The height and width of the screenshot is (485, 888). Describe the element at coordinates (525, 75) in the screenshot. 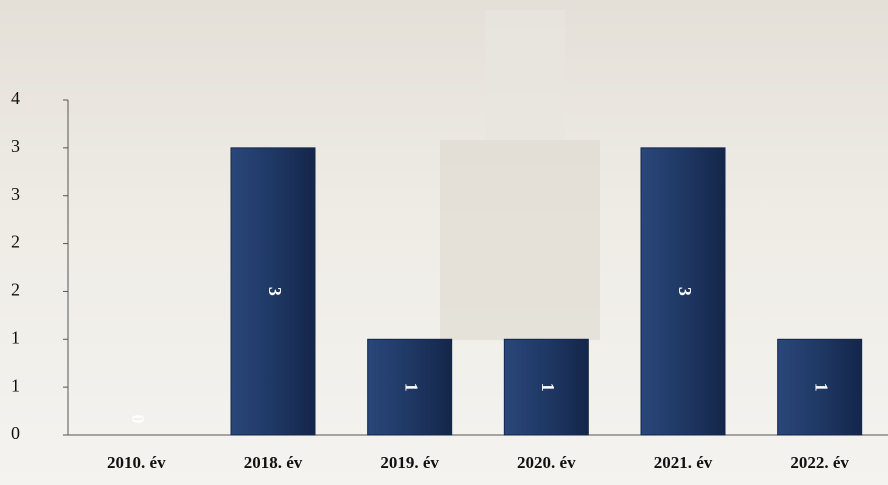

I see `background-tower` at that location.